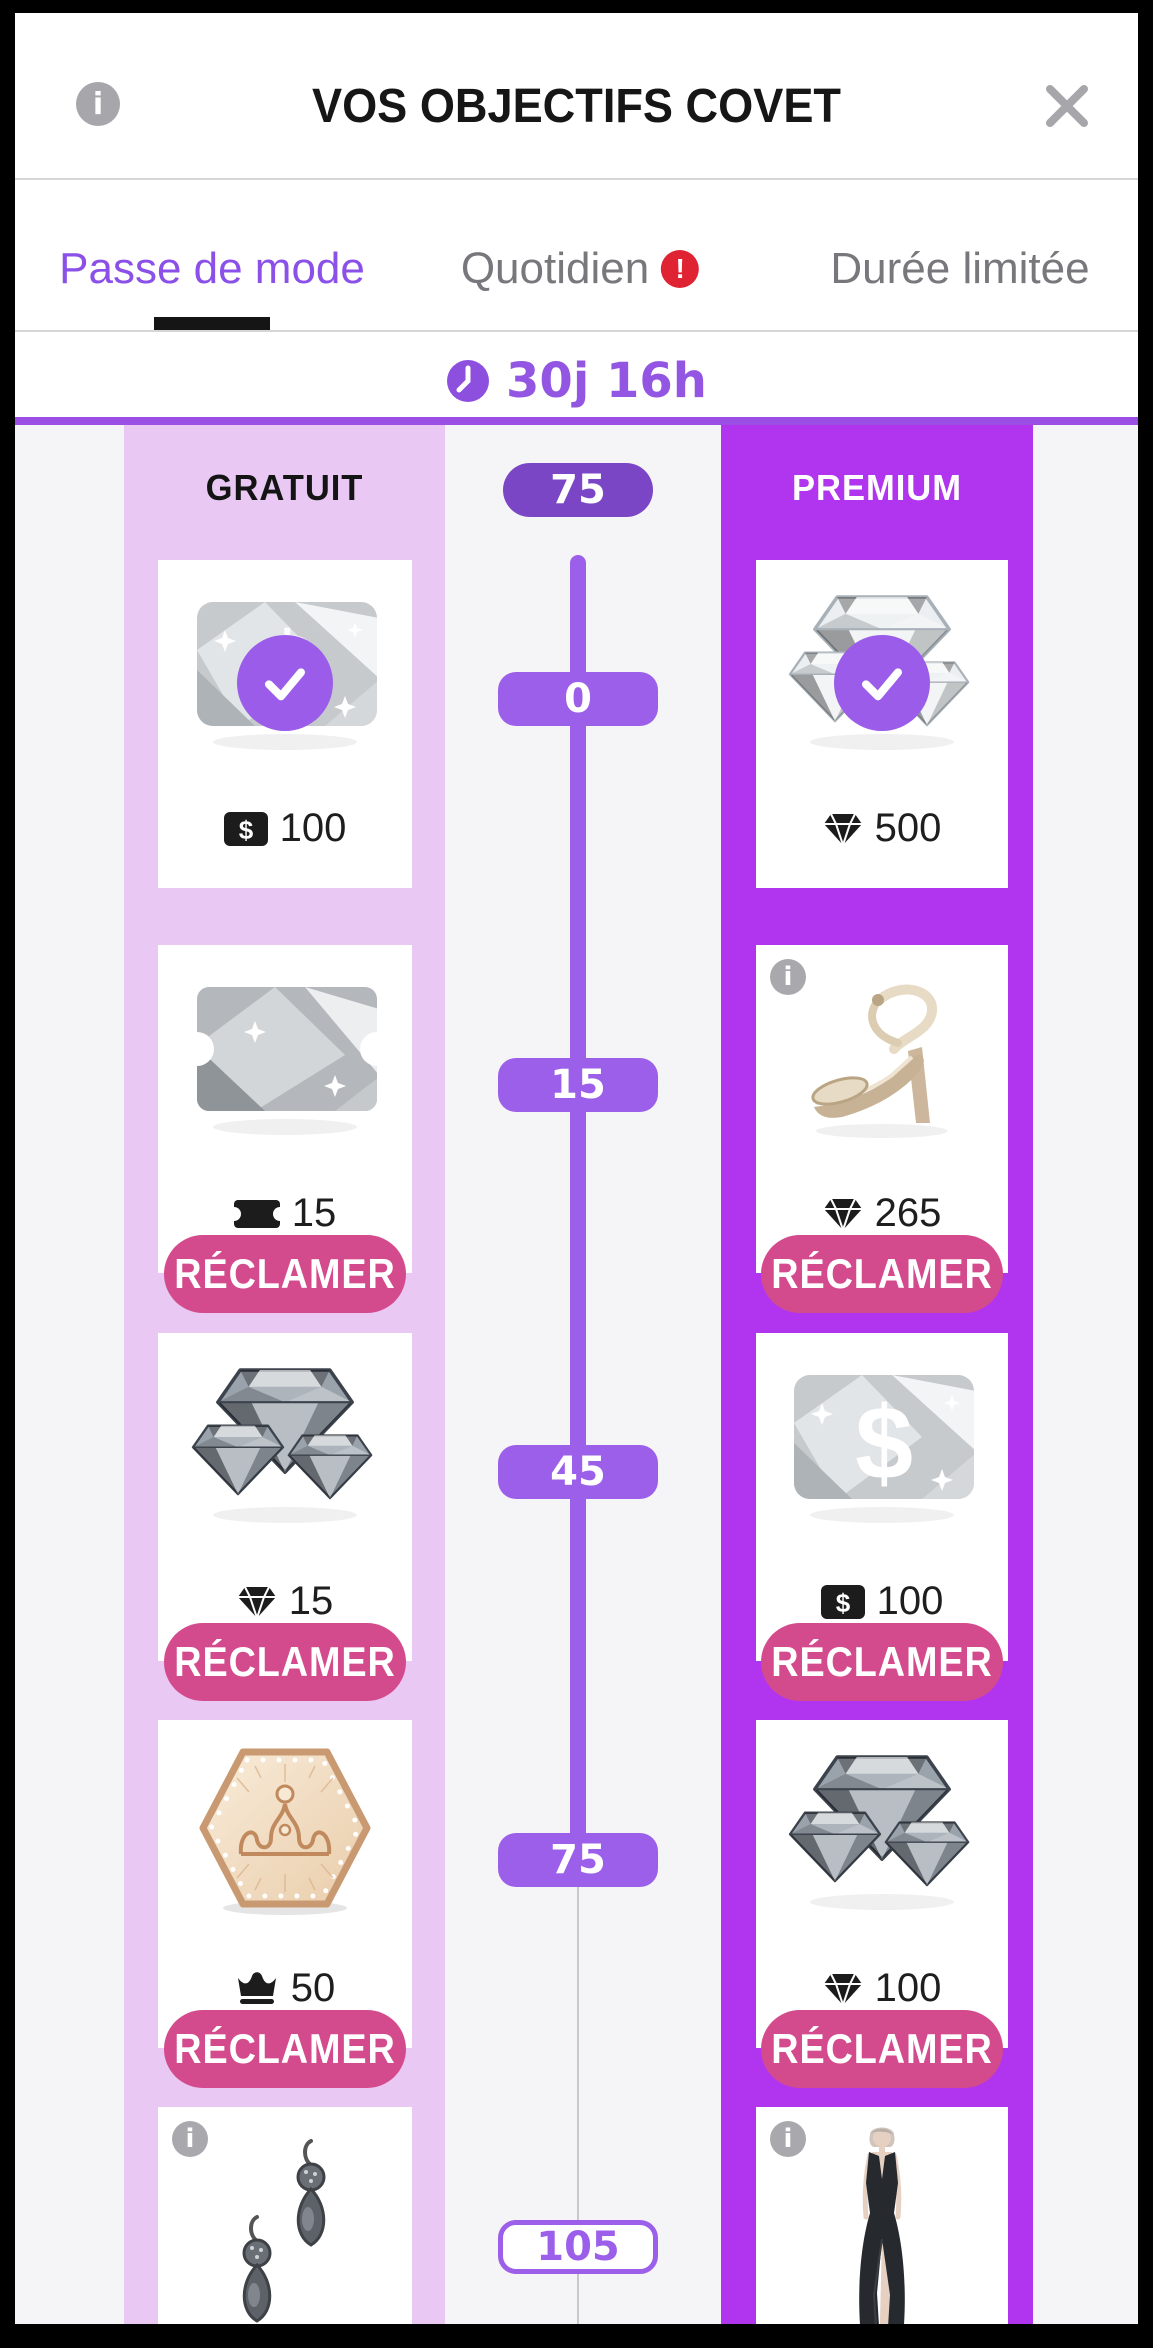 Image resolution: width=1153 pixels, height=2348 pixels. I want to click on ticket-image, so click(285, 1055).